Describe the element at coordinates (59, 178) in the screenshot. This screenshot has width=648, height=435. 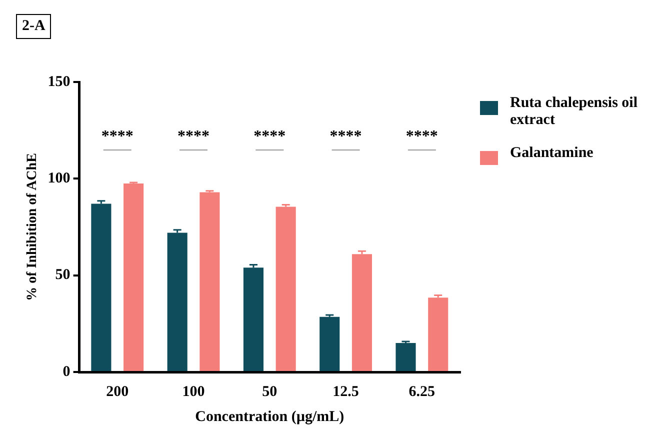
I see `y-tick-label: 100` at that location.